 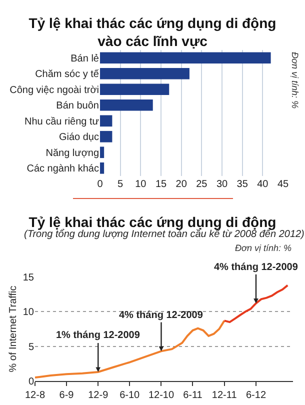 I want to click on x-tick-label: 45, so click(x=283, y=184).